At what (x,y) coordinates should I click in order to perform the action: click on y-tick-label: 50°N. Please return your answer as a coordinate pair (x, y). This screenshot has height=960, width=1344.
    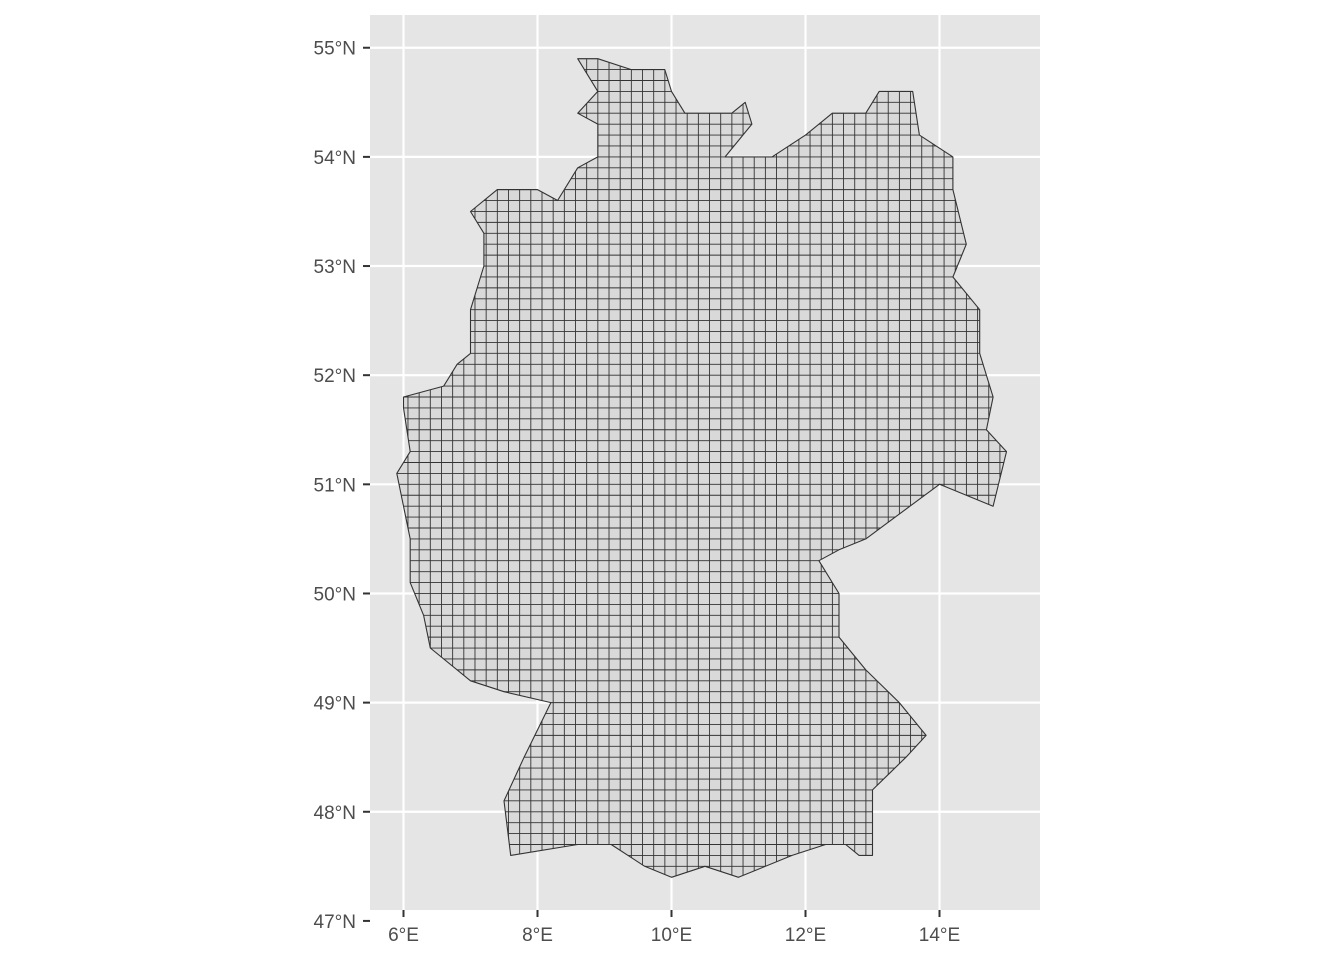
    Looking at the image, I should click on (335, 594).